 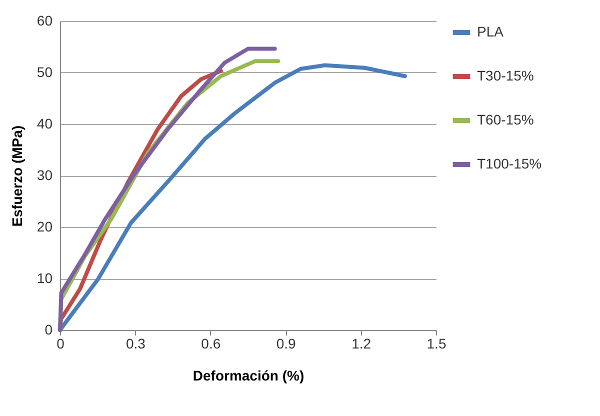 I want to click on x-tick-label: 0.6, so click(x=211, y=344).